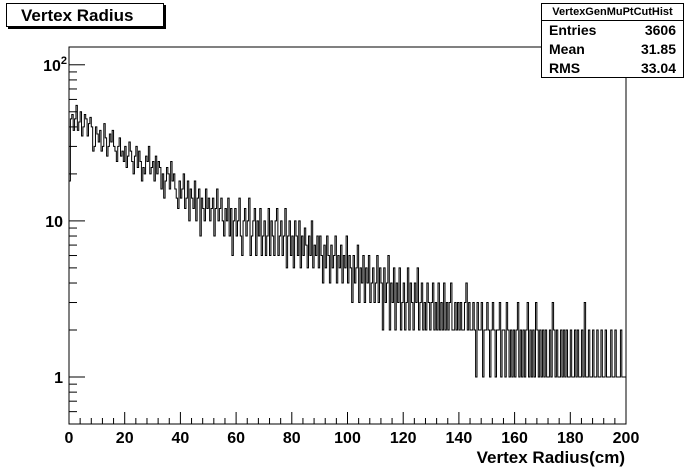  Describe the element at coordinates (626, 438) in the screenshot. I see `x-tick-label: 200` at that location.